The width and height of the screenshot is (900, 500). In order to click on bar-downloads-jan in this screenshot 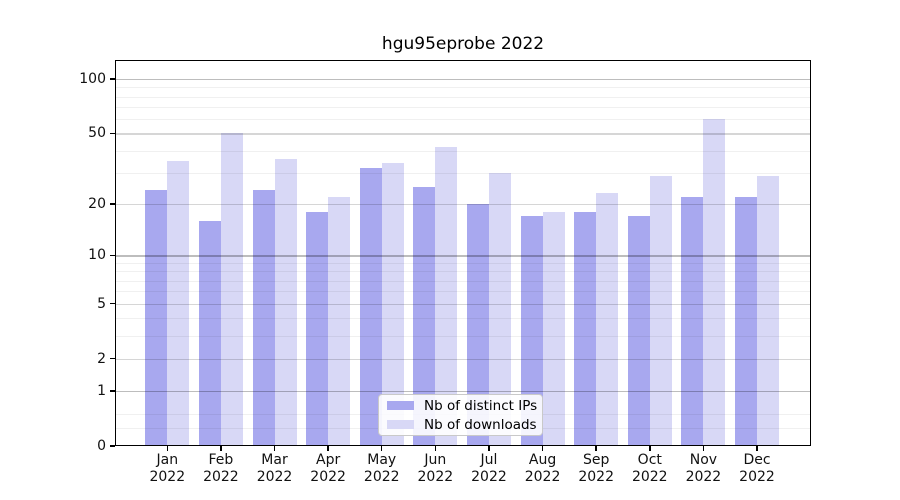, I will do `click(178, 303)`.